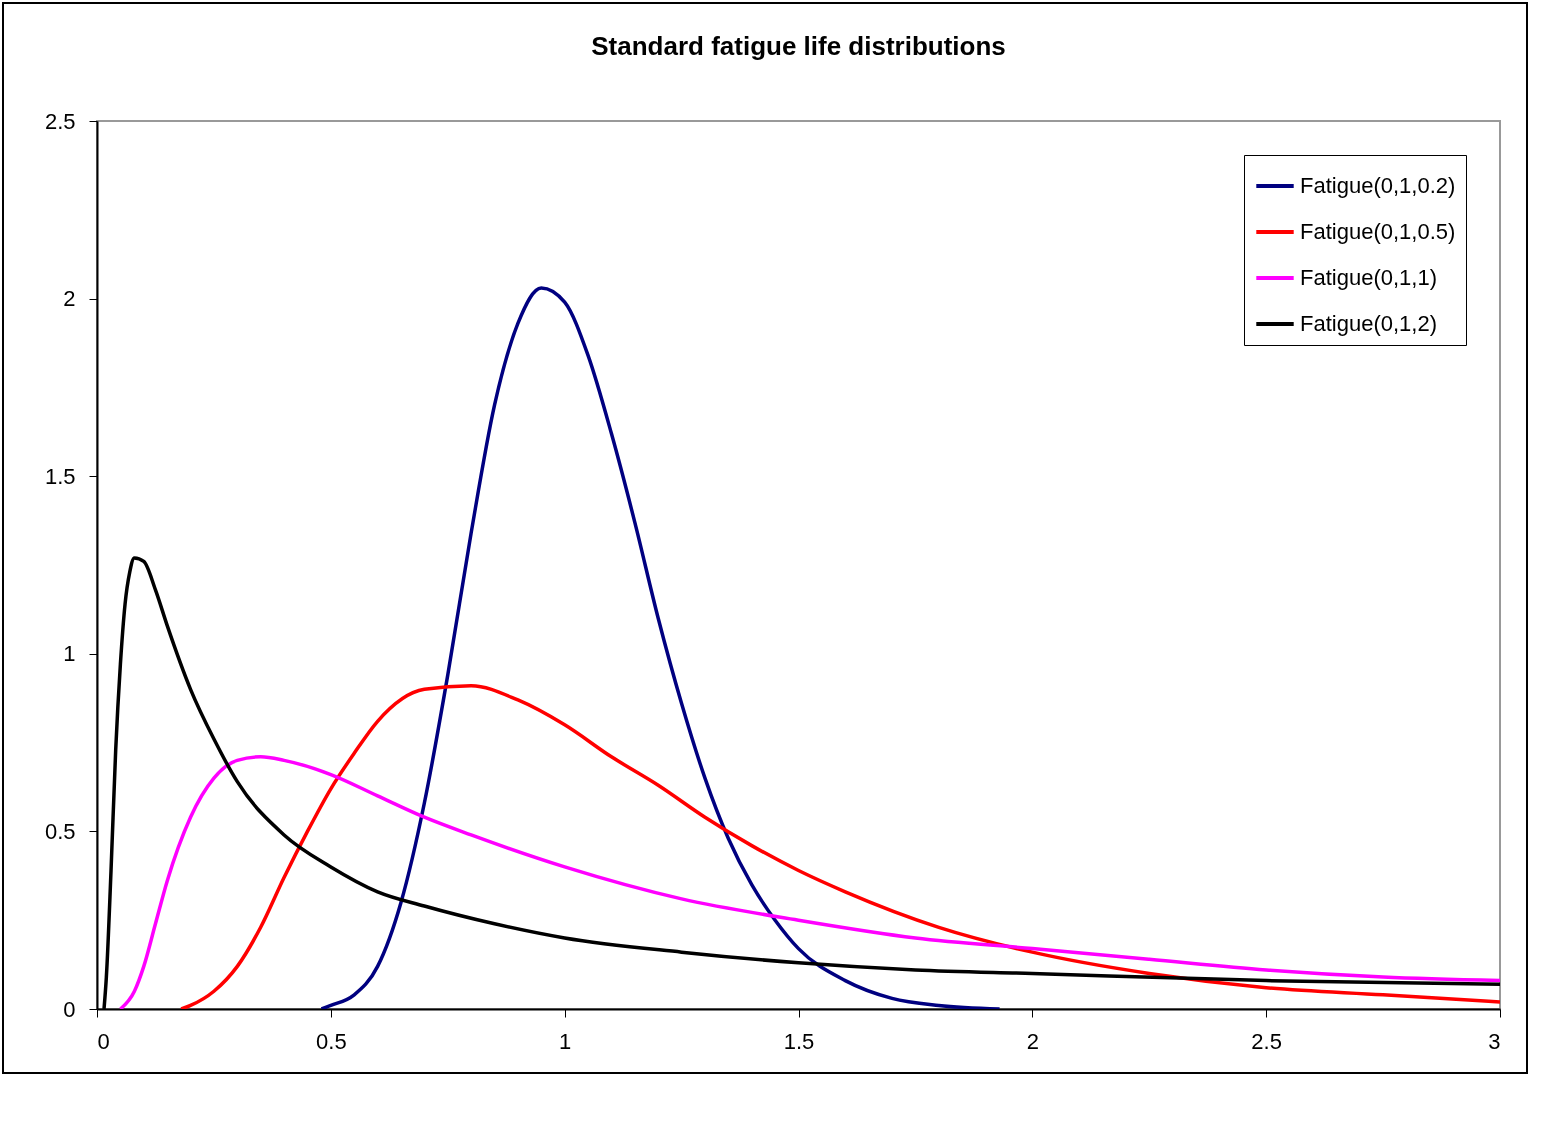  Describe the element at coordinates (60, 831) in the screenshot. I see `y-tick-label: 0.5` at that location.